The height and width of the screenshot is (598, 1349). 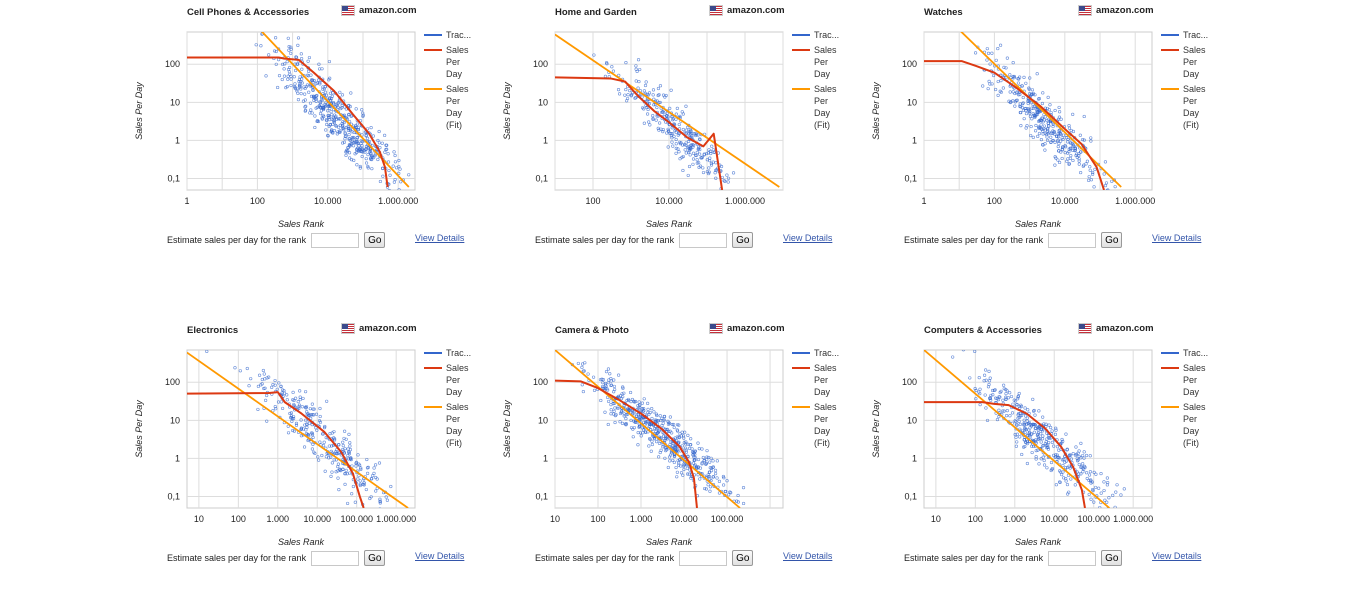 What do you see at coordinates (328, 201) in the screenshot?
I see `x-tick-label: 10.000` at bounding box center [328, 201].